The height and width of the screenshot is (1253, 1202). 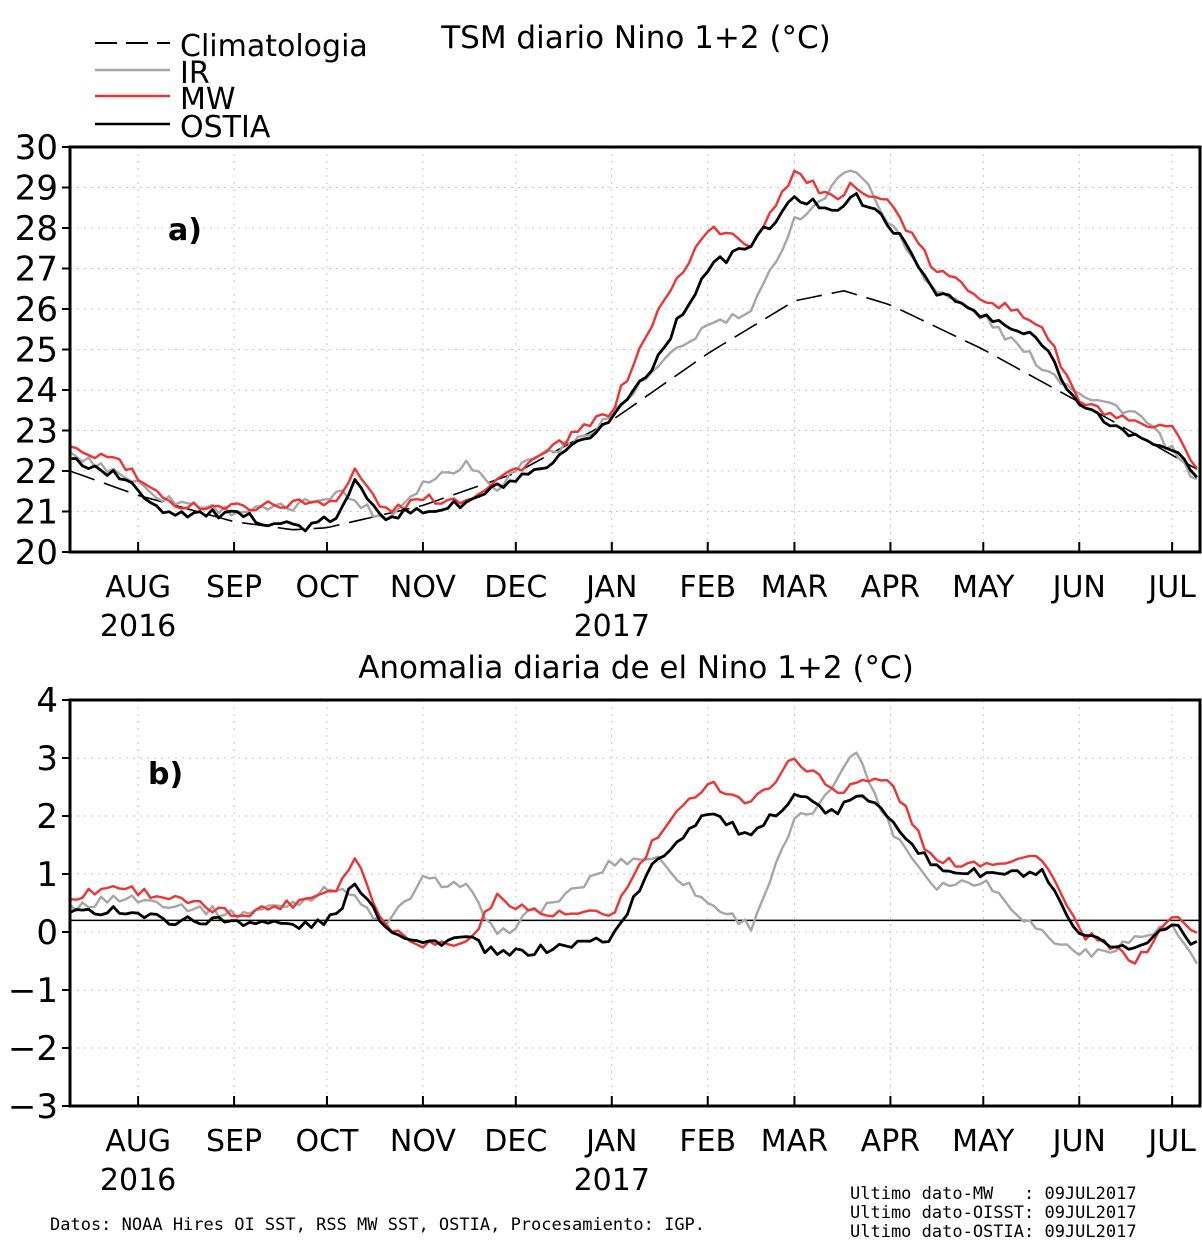 What do you see at coordinates (33, 1107) in the screenshot?
I see `y-tick-label: −3` at bounding box center [33, 1107].